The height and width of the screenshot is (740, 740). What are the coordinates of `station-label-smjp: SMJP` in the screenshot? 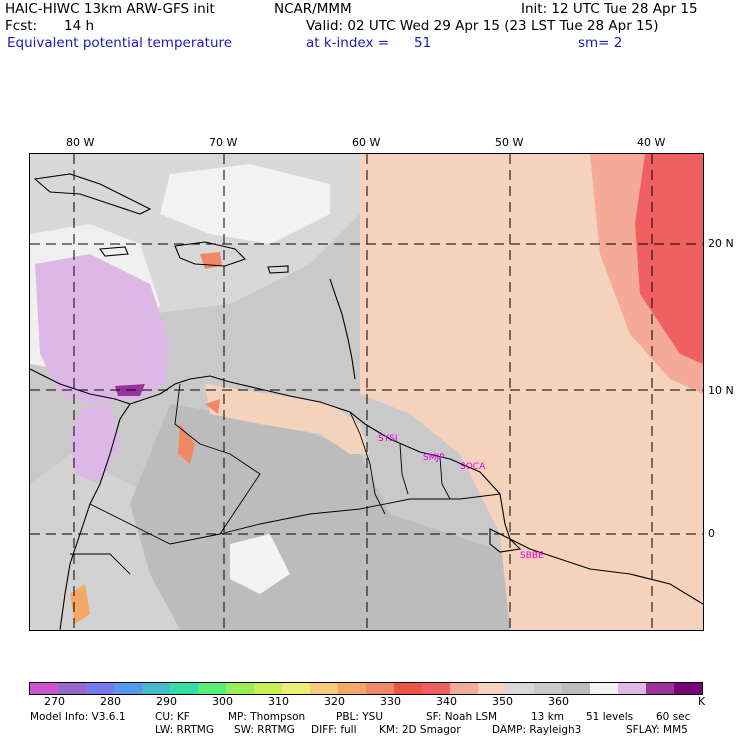 It's located at (434, 458).